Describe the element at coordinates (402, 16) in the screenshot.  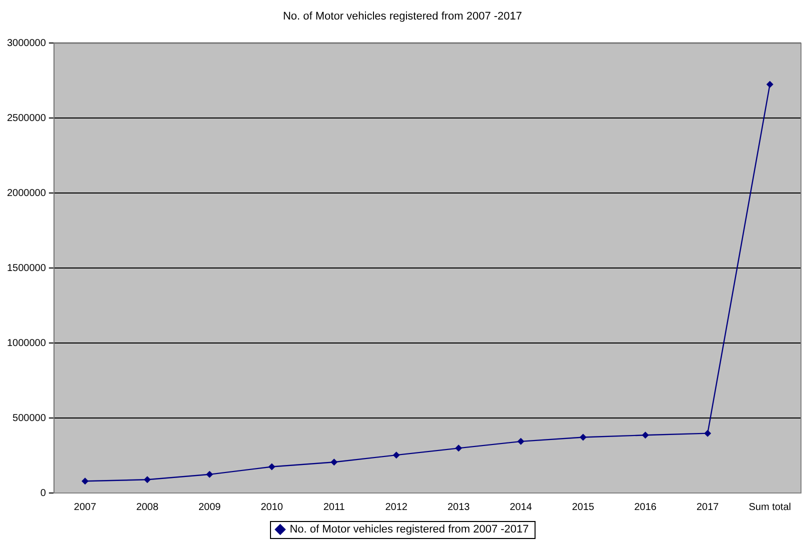
I see `chart-title: No. of Motor vehicles registered from 2007 -2017` at that location.